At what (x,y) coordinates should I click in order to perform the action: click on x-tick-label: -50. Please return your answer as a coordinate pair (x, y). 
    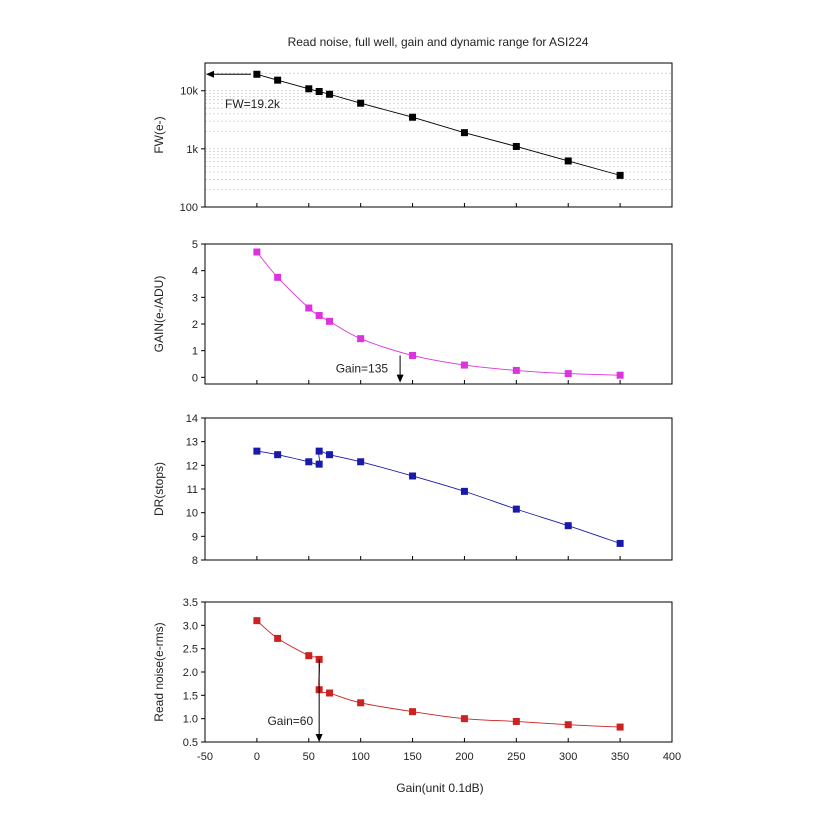
    Looking at the image, I should click on (205, 757).